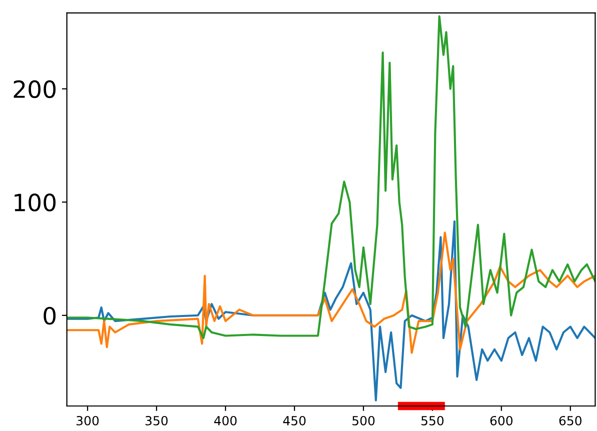 The image size is (597, 431). What do you see at coordinates (35, 89) in the screenshot?
I see `y-tick-label: 200` at bounding box center [35, 89].